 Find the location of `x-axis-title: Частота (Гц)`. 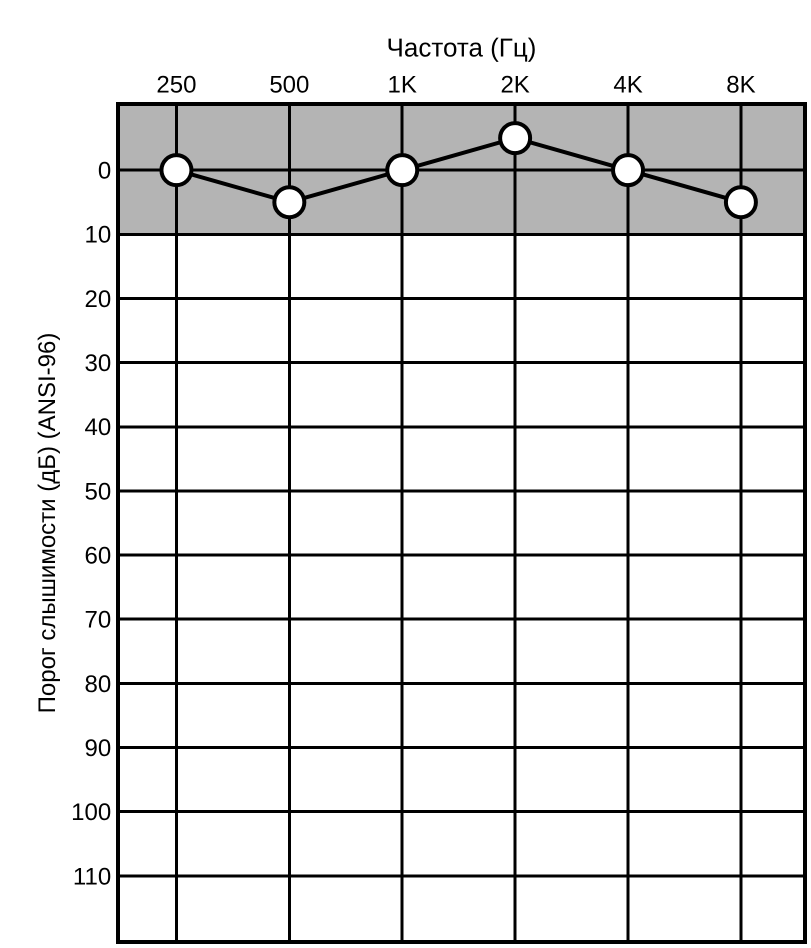

x-axis-title: Частота (Гц) is located at coordinates (461, 47).